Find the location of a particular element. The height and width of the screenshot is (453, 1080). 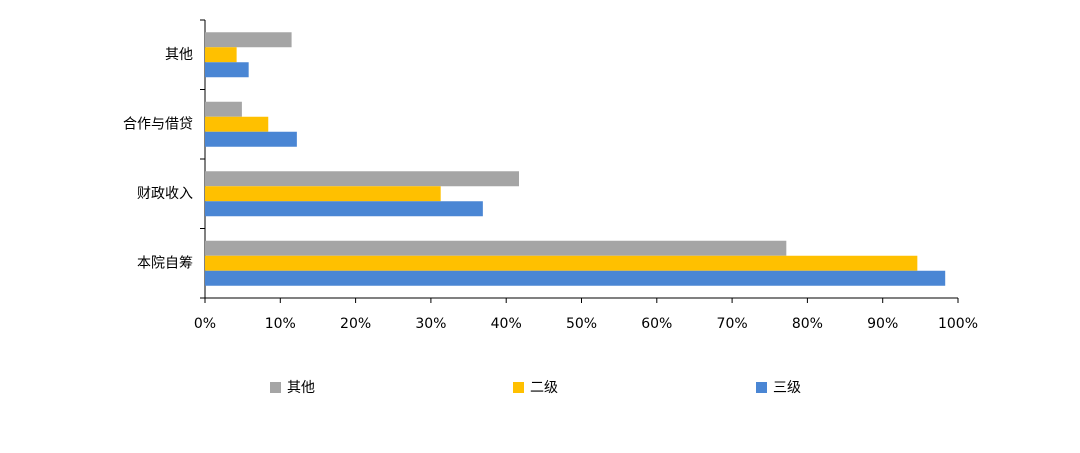

legend-label: 三级 is located at coordinates (787, 388).